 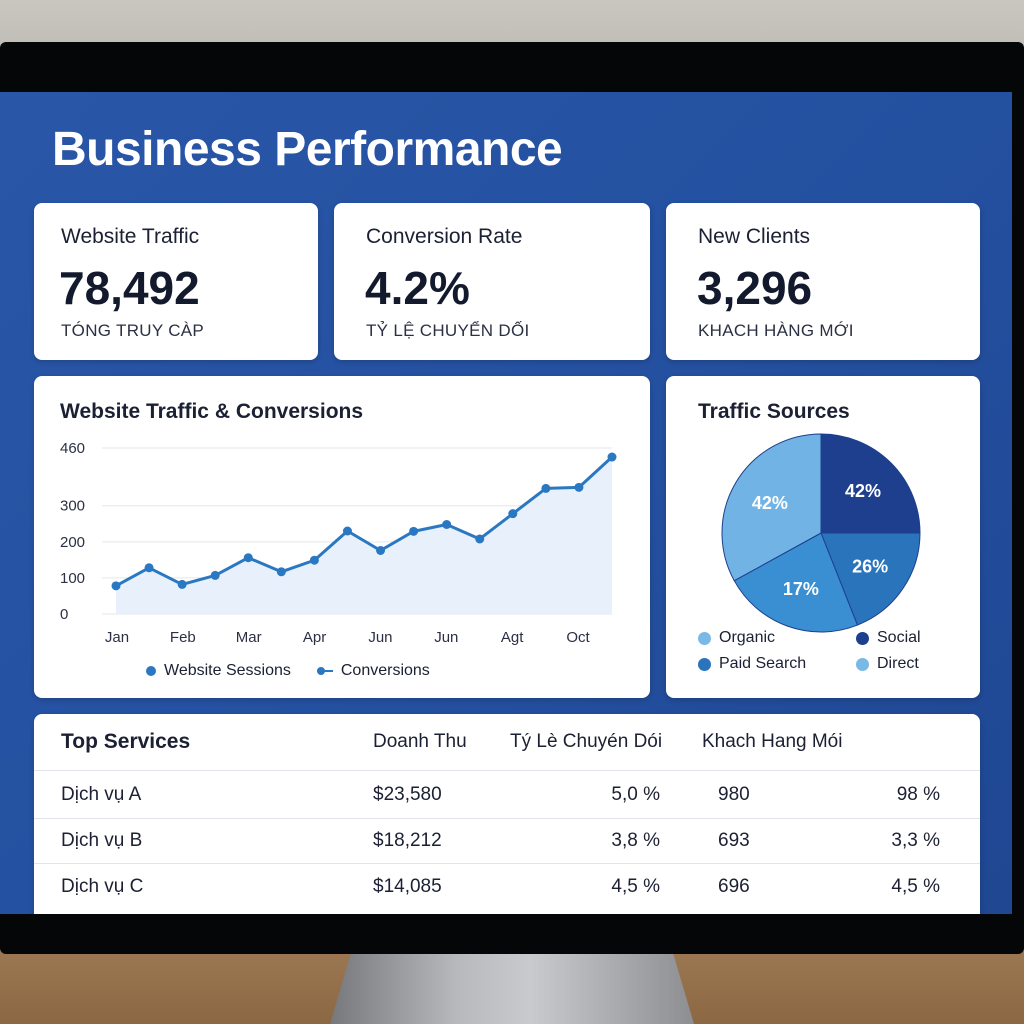 What do you see at coordinates (385, 670) in the screenshot?
I see `legend-label: Conversions` at bounding box center [385, 670].